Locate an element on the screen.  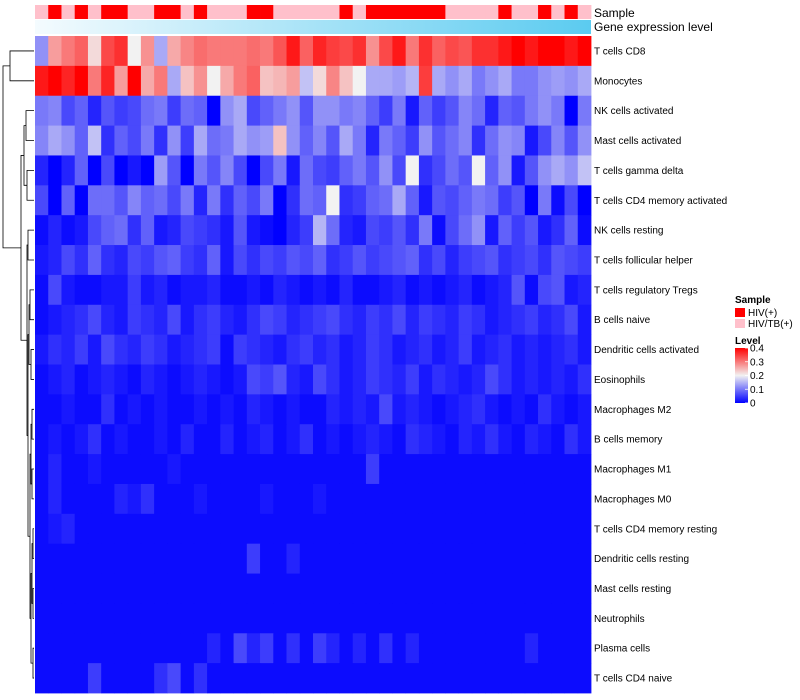
row-label: NK cells resting is located at coordinates (628, 231).